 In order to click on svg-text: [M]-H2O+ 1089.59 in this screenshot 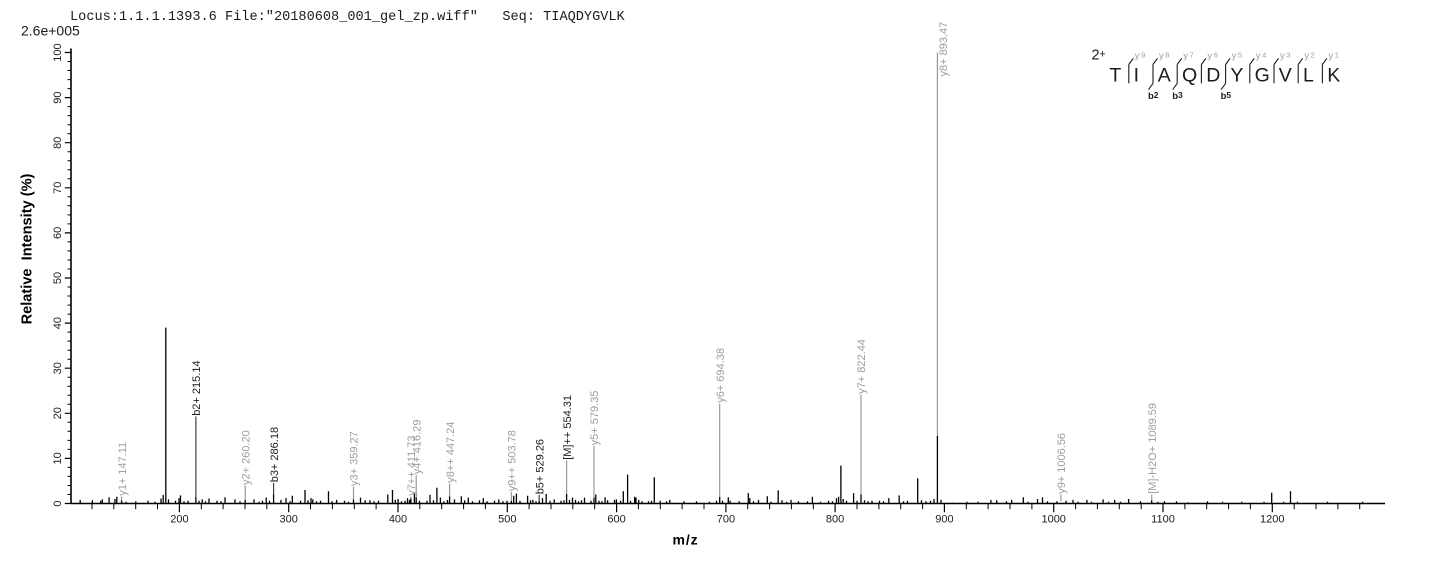, I will do `click(1153, 448)`.